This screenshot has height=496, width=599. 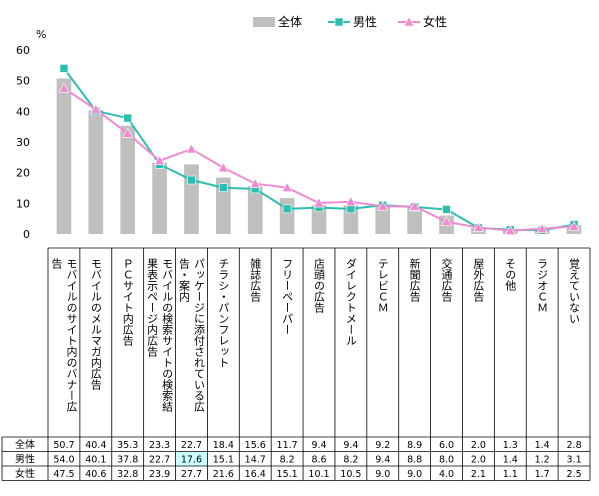 I want to click on y-tick-label: 40, so click(x=23, y=111).